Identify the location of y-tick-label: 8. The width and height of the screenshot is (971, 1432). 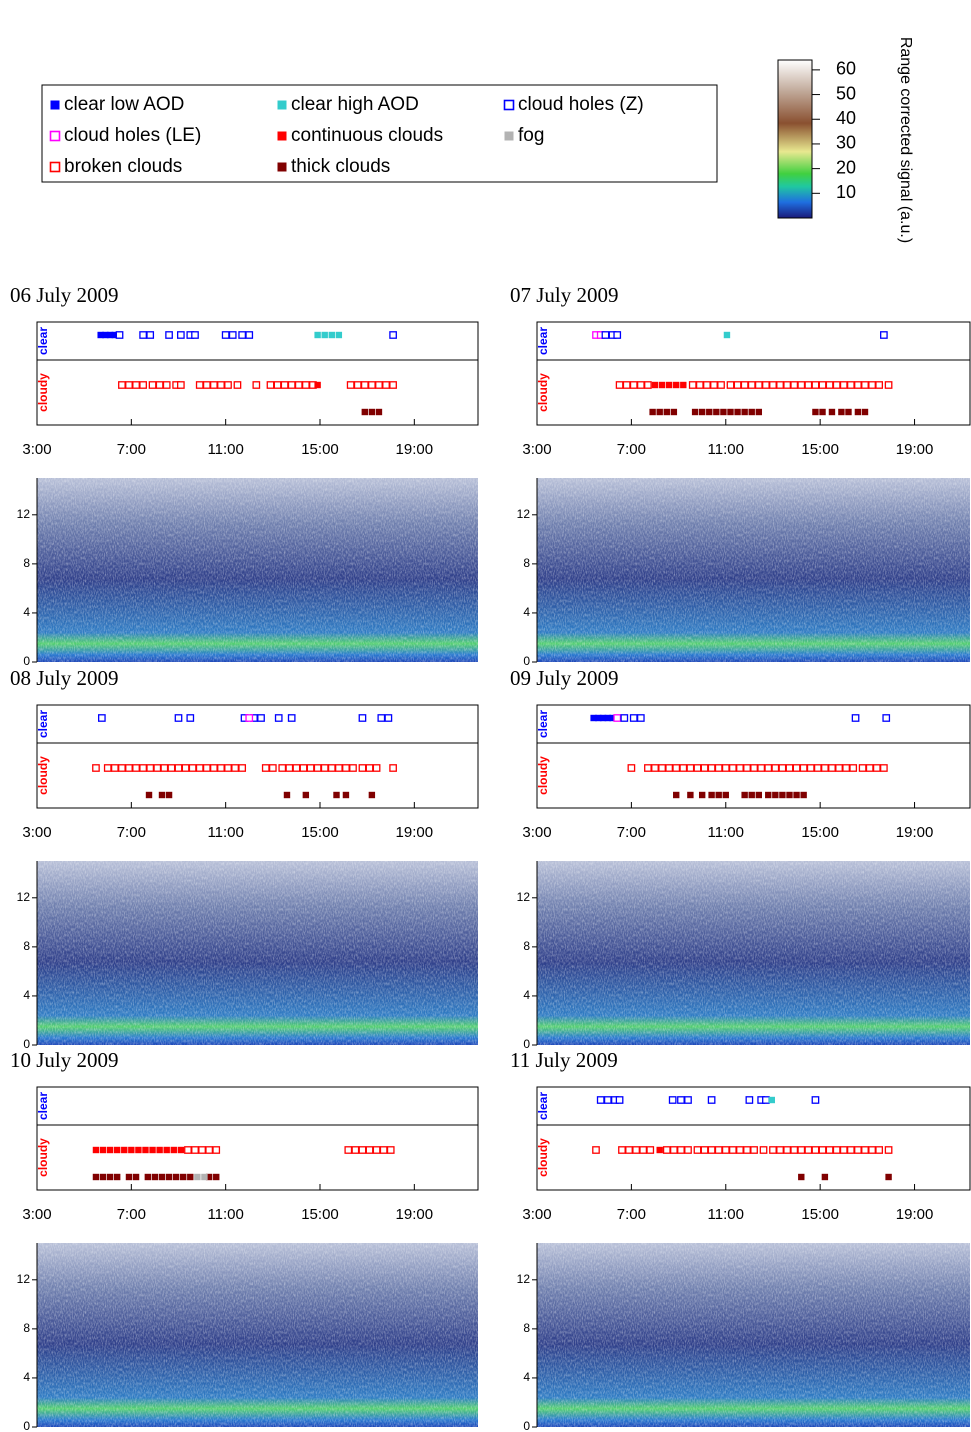
(26, 946).